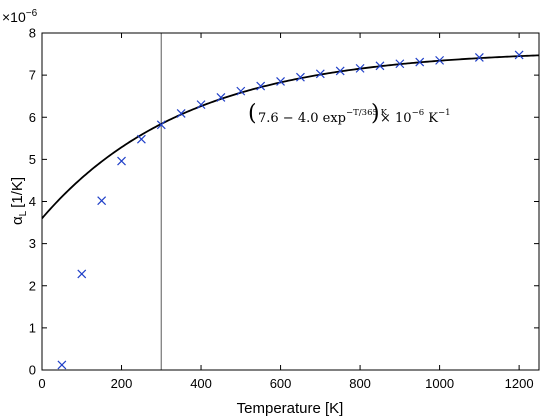 The image size is (550, 419). I want to click on x-tick-label: 1200, so click(519, 383).